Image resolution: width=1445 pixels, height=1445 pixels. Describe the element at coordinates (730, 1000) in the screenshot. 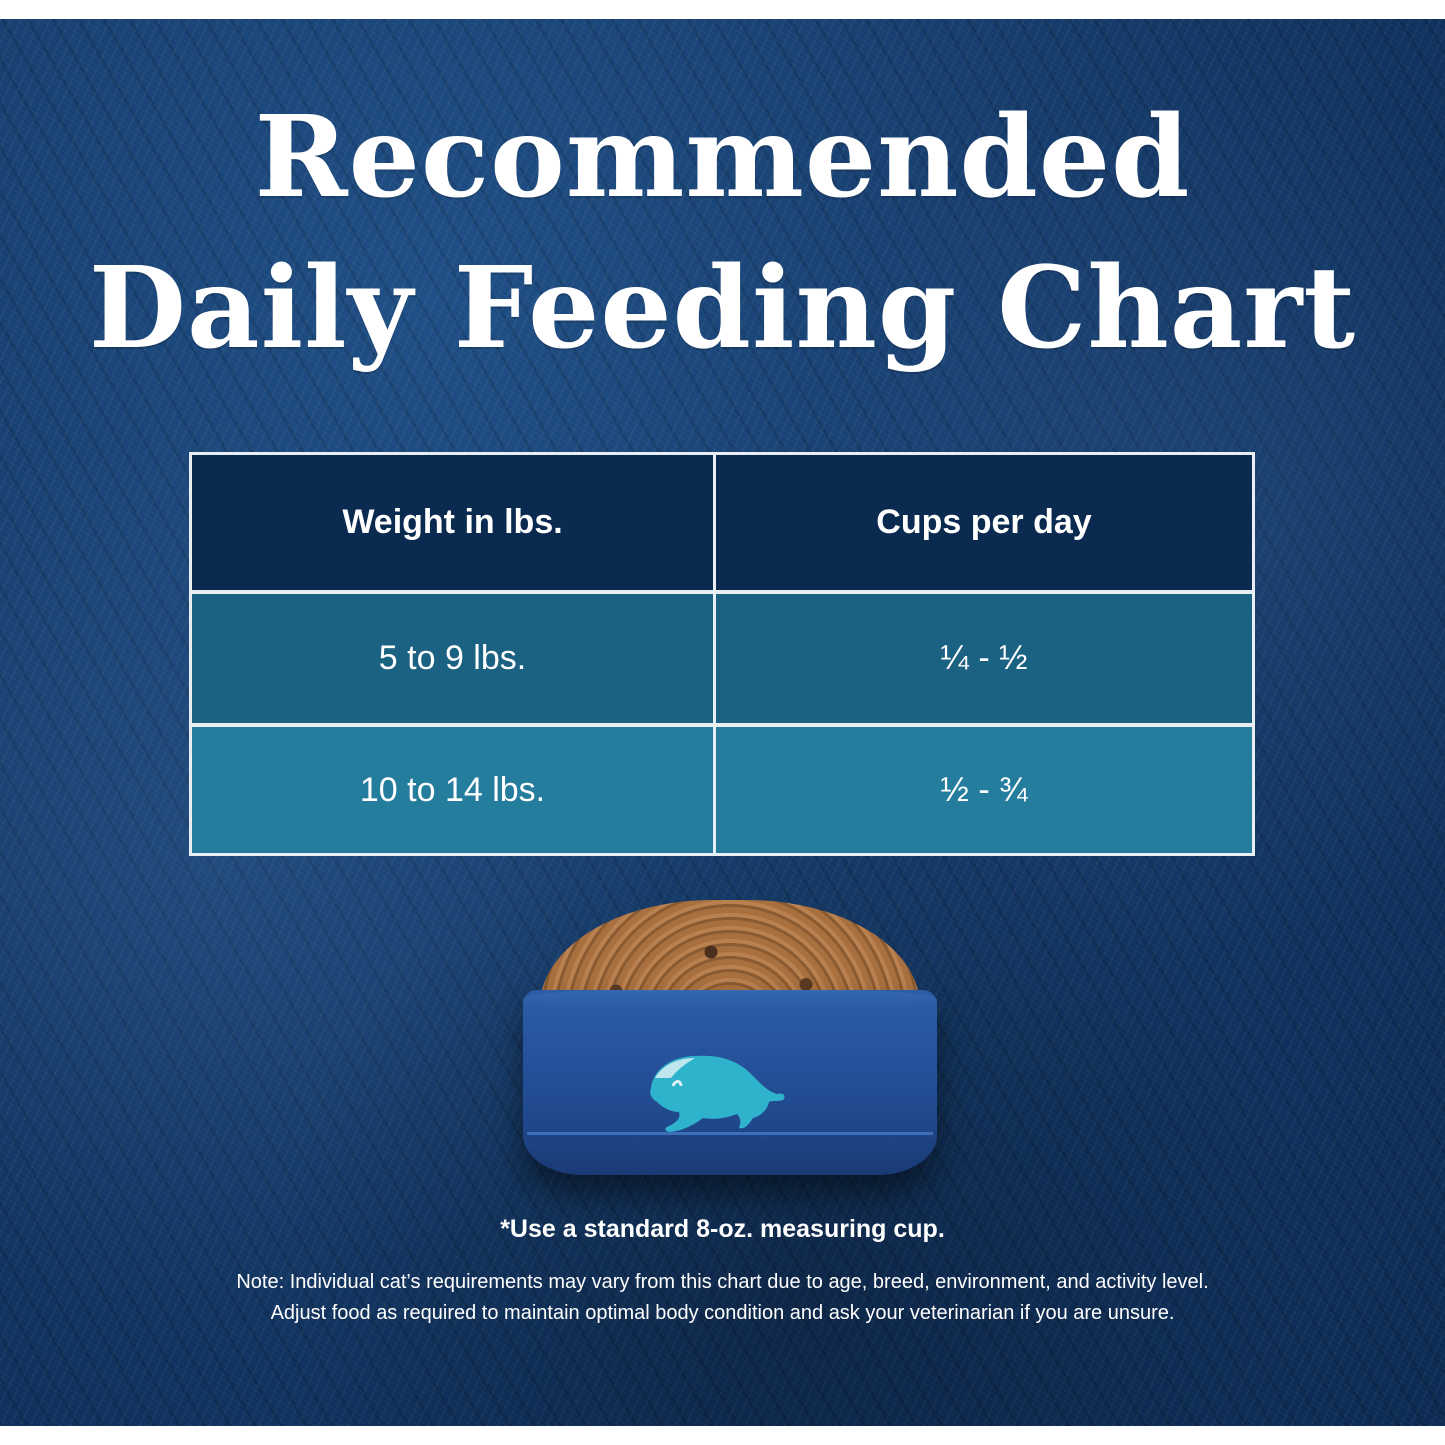

I see `bowl-rim` at that location.